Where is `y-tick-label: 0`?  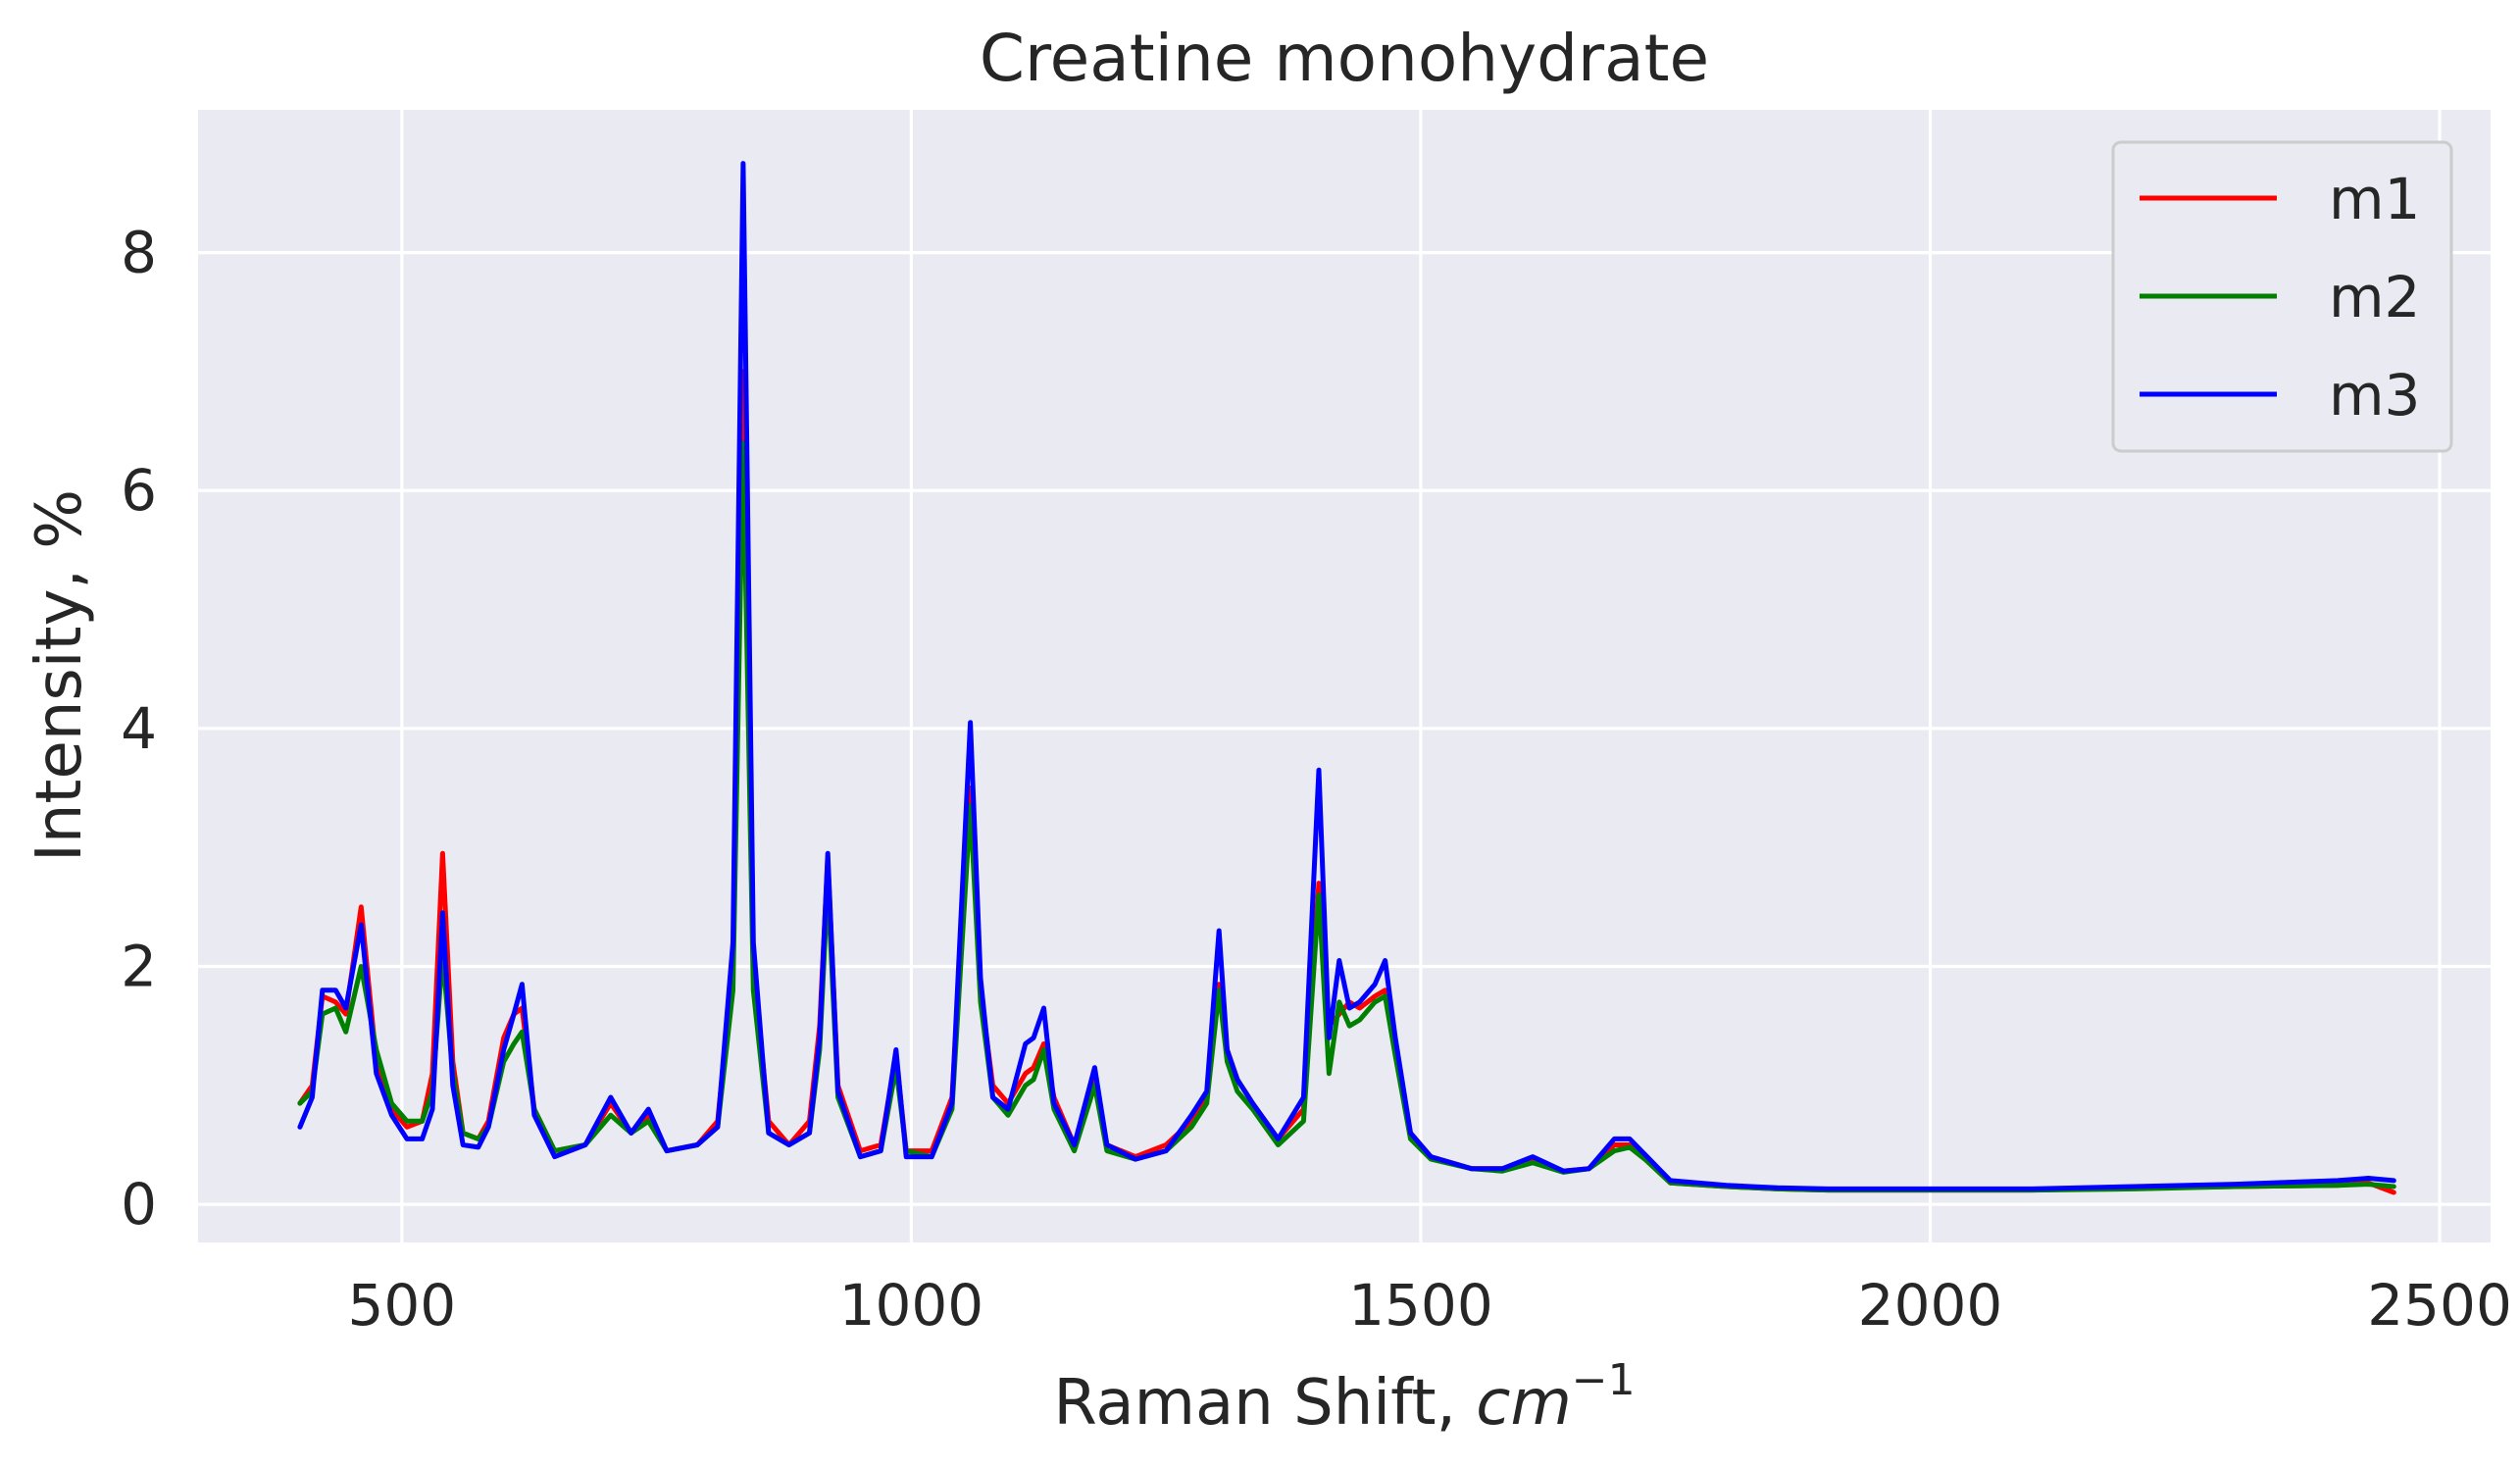 y-tick-label: 0 is located at coordinates (139, 1205).